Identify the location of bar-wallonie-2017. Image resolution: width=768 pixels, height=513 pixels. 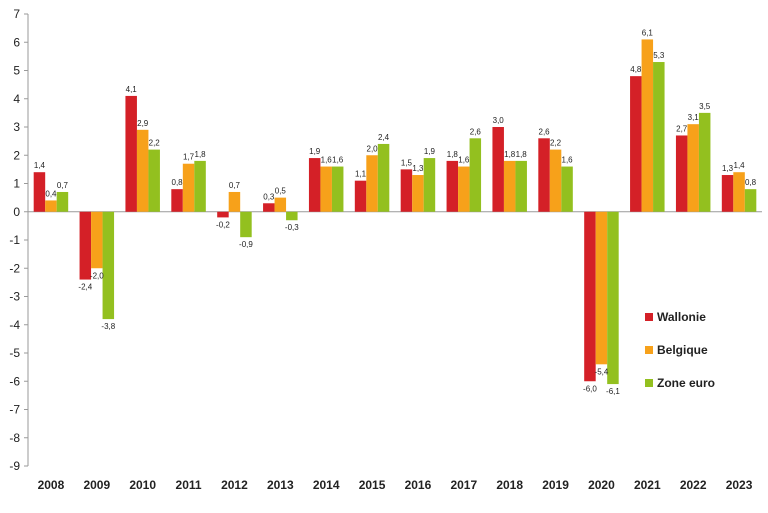
(452, 186).